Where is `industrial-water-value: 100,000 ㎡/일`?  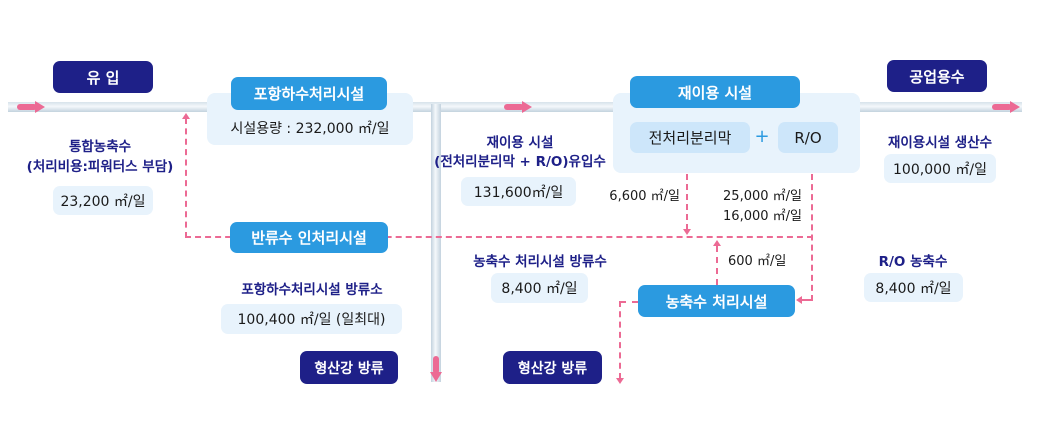
industrial-water-value: 100,000 ㎡/일 is located at coordinates (940, 168).